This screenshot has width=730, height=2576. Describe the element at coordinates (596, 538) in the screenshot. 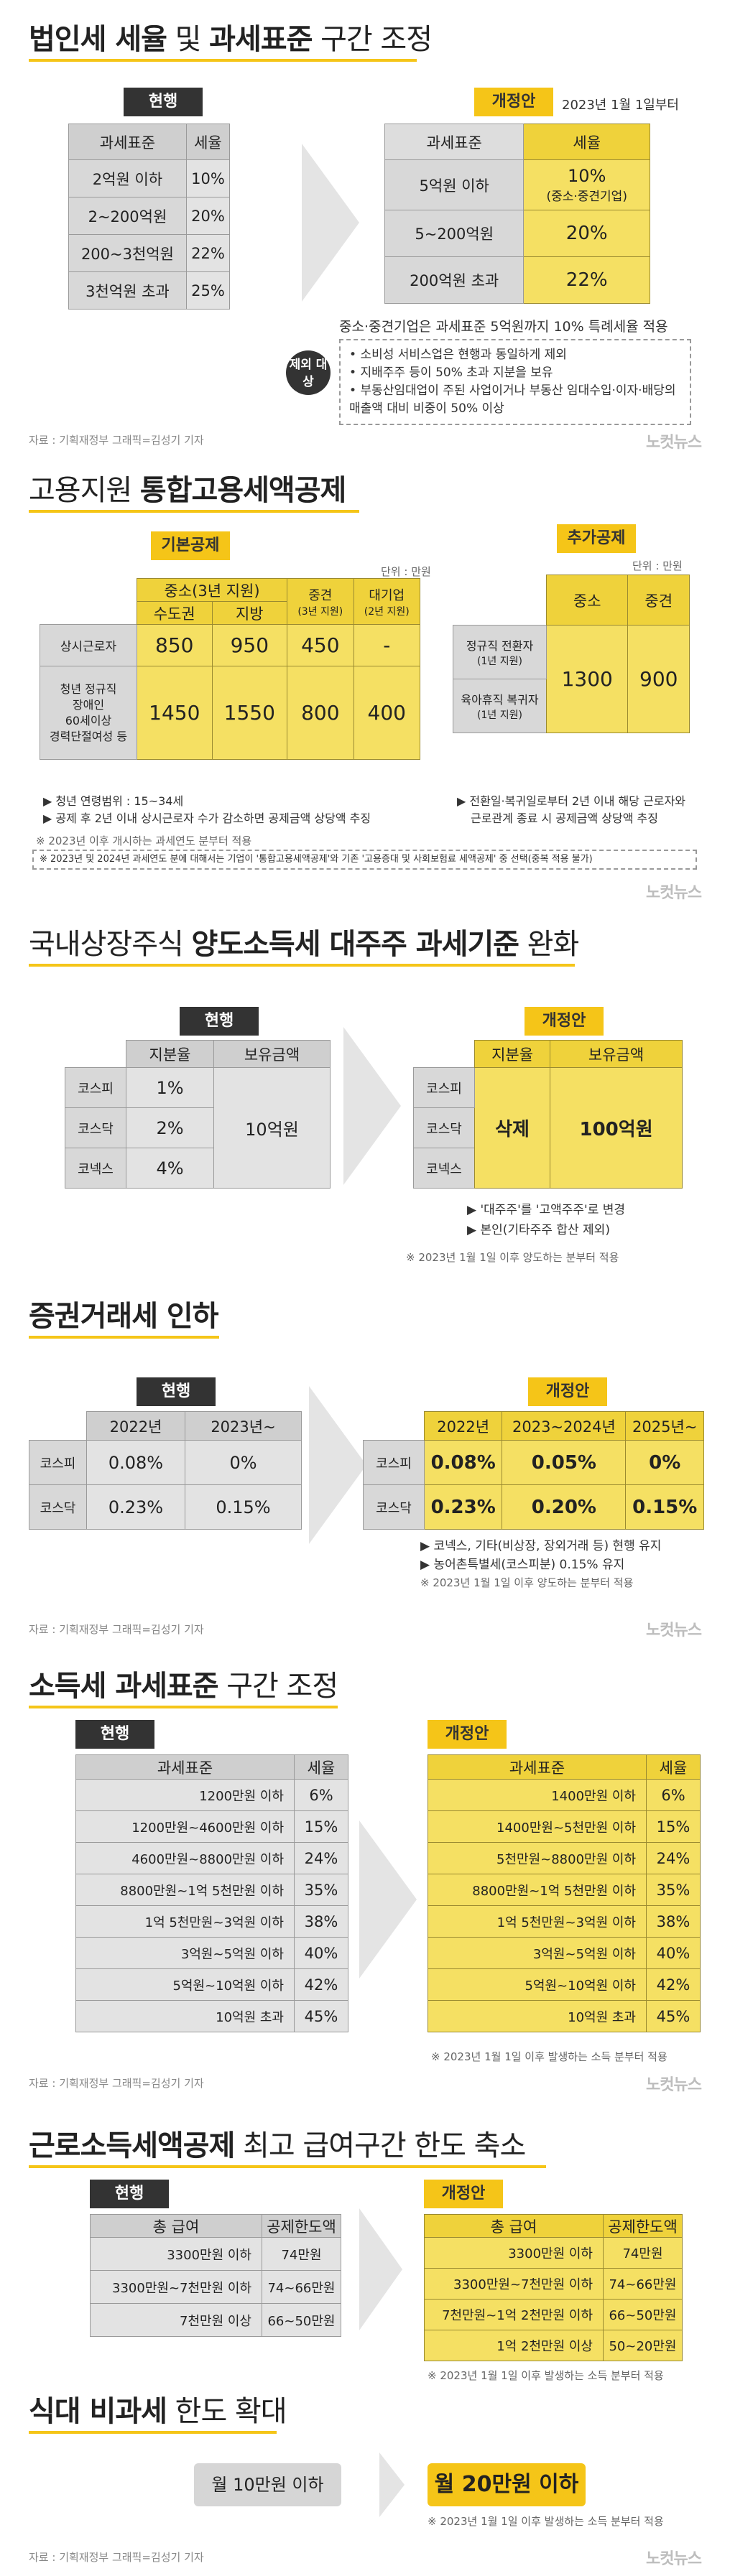

I see `extra-credit-tag: 추가공제` at that location.